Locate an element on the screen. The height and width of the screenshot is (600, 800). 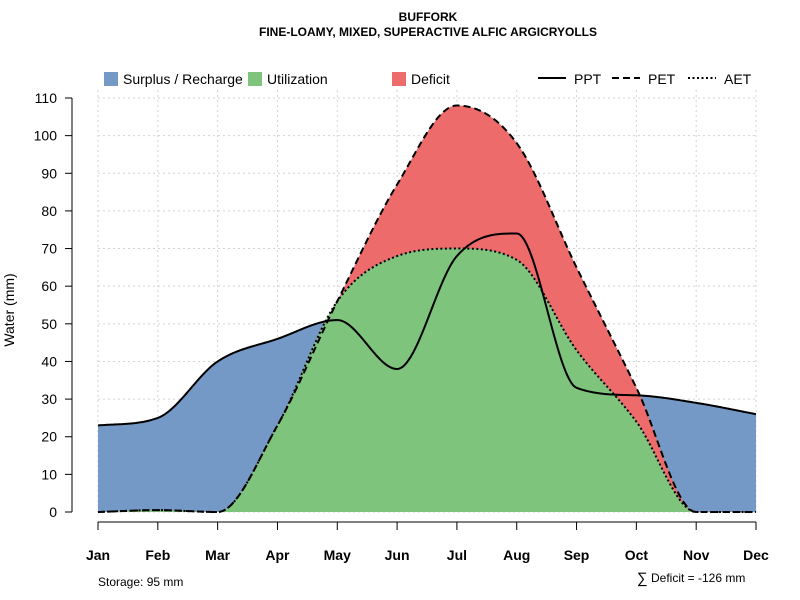
legend-label: Deficit is located at coordinates (430, 79).